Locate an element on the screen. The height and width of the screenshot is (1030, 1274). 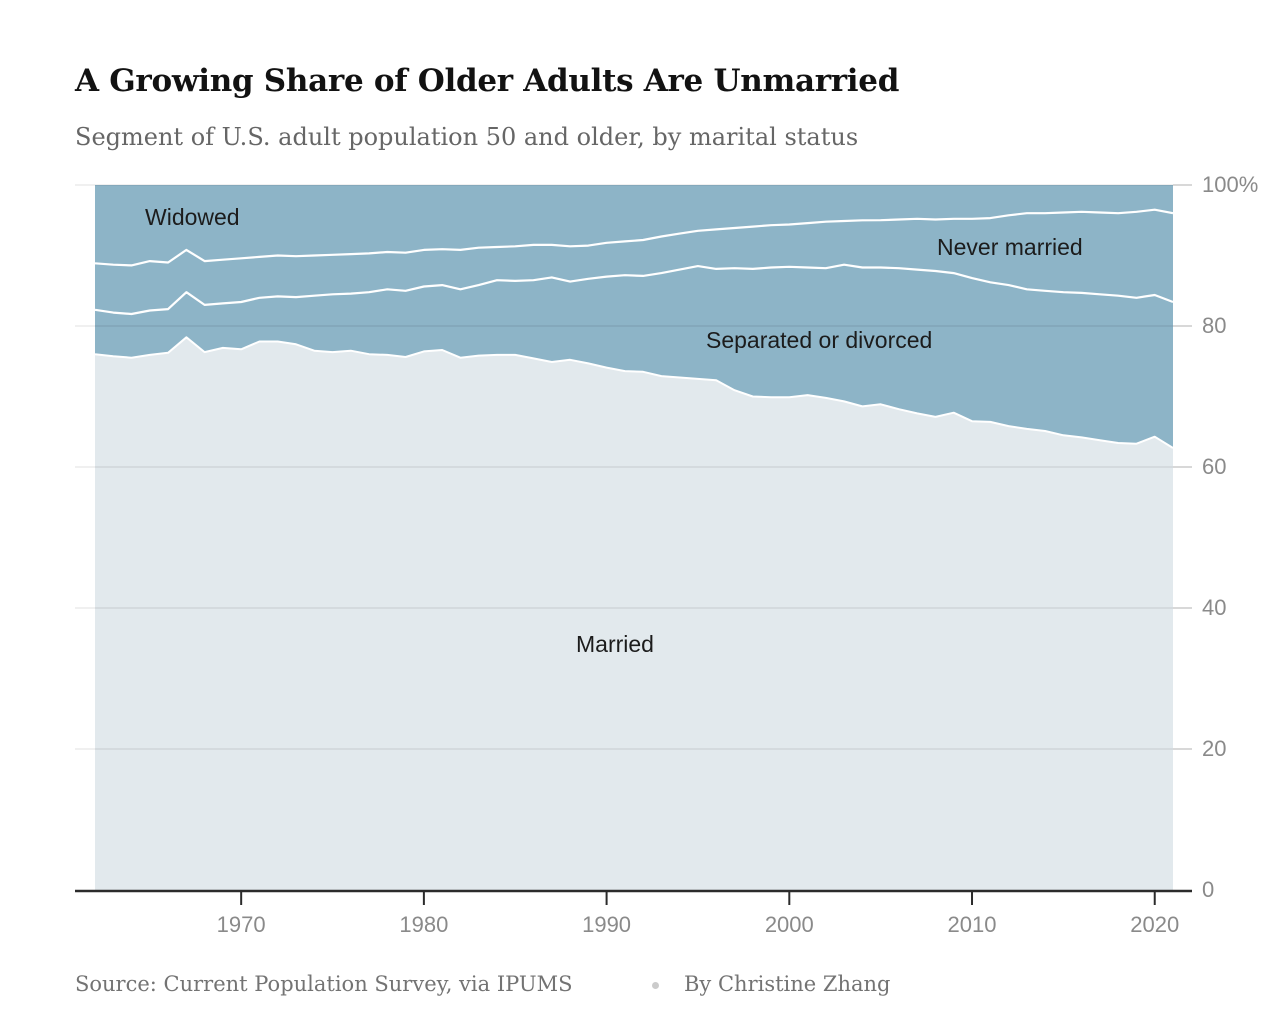
series-label-married: Married is located at coordinates (615, 644).